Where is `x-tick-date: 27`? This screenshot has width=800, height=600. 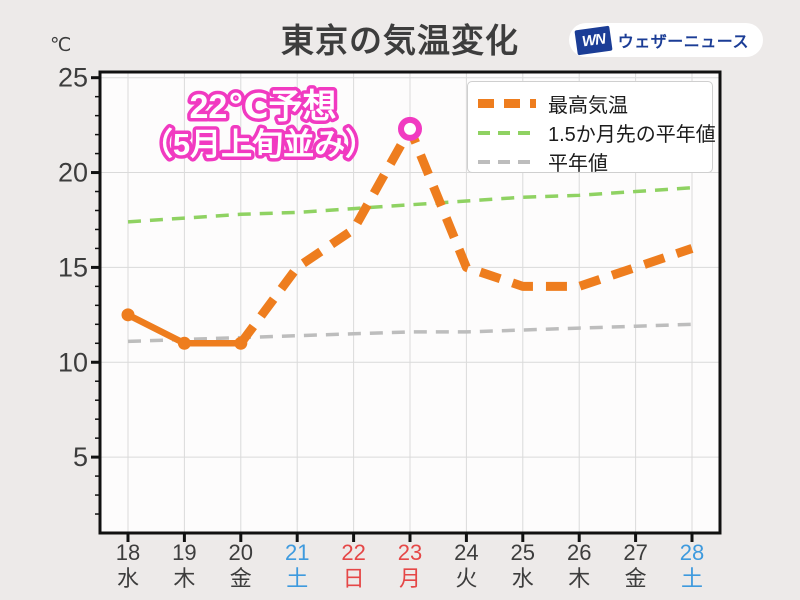
x-tick-date: 27 is located at coordinates (635, 552).